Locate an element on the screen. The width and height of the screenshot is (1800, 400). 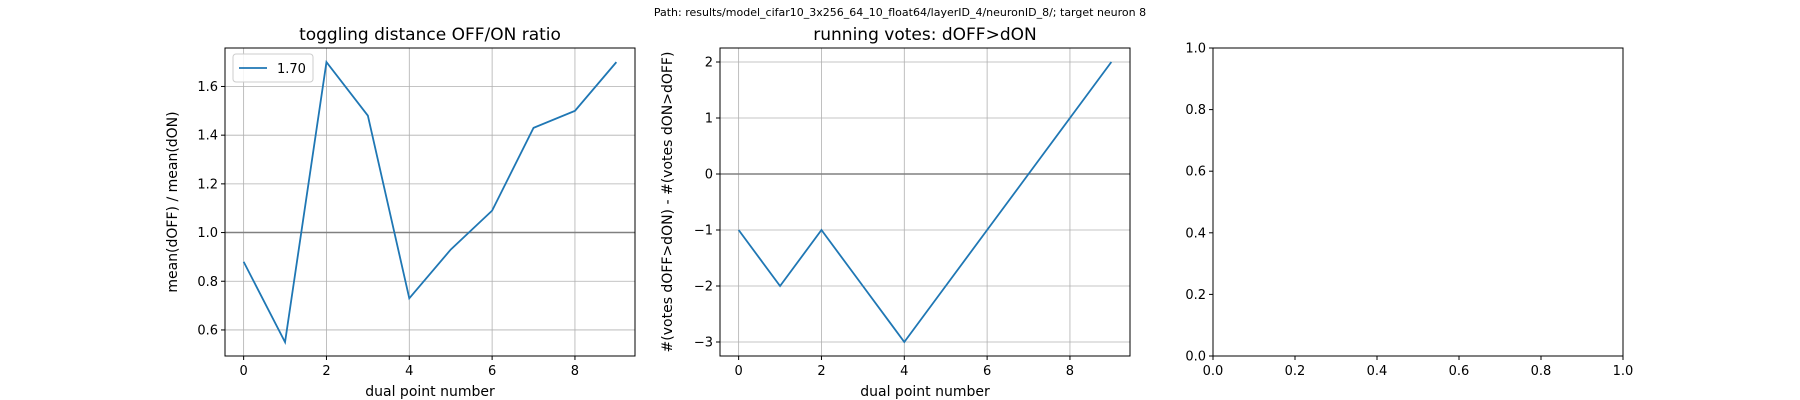
chart-title: running votes: dOFF>dON is located at coordinates (924, 35).